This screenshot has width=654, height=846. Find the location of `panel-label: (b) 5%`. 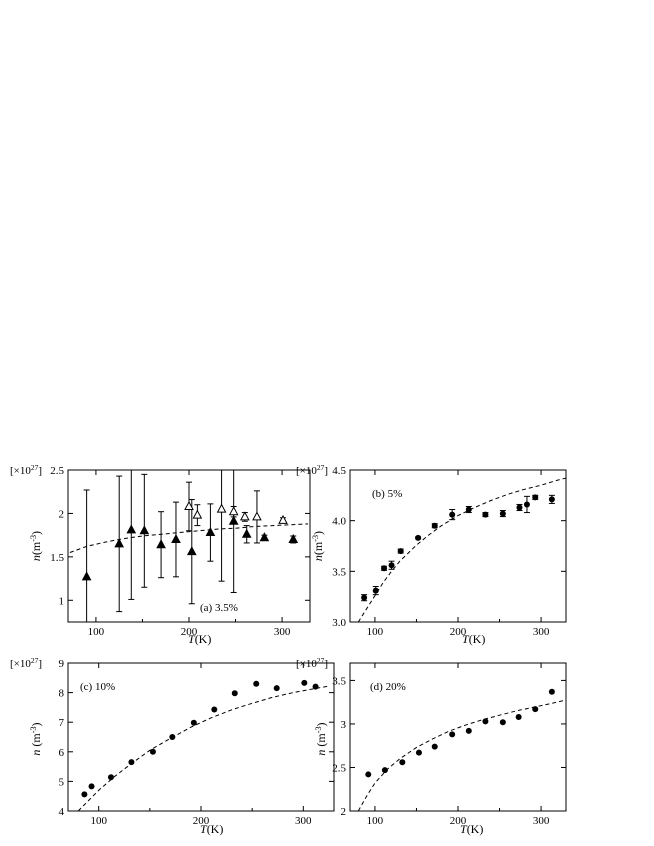

panel-label: (b) 5% is located at coordinates (387, 494).